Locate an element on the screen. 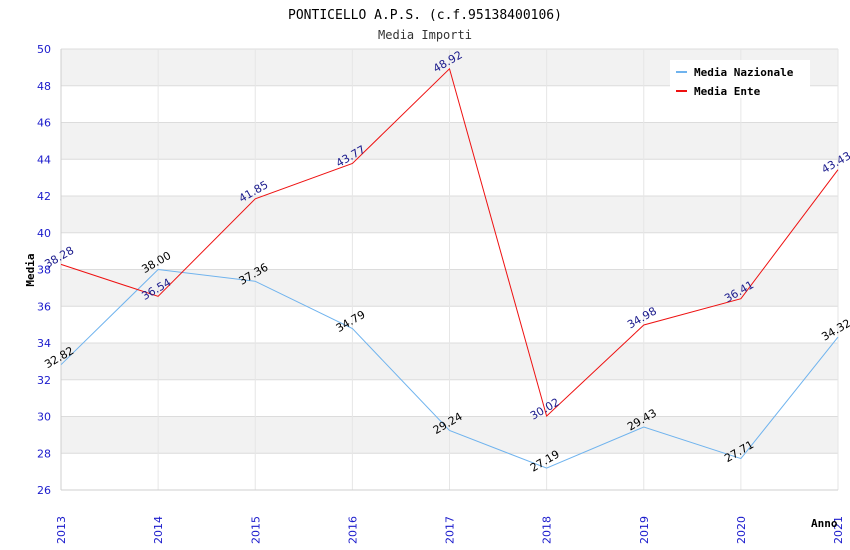  legend-label: Media Ente is located at coordinates (727, 91).